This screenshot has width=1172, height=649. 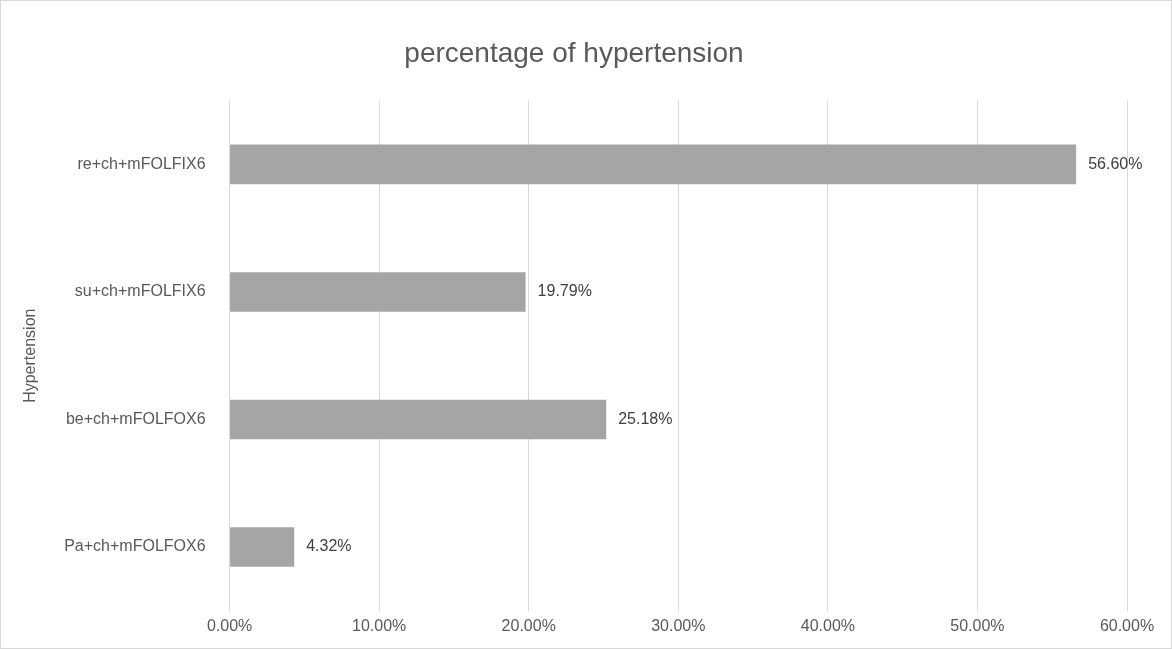 I want to click on data-label: 56.60%, so click(x=1115, y=163).